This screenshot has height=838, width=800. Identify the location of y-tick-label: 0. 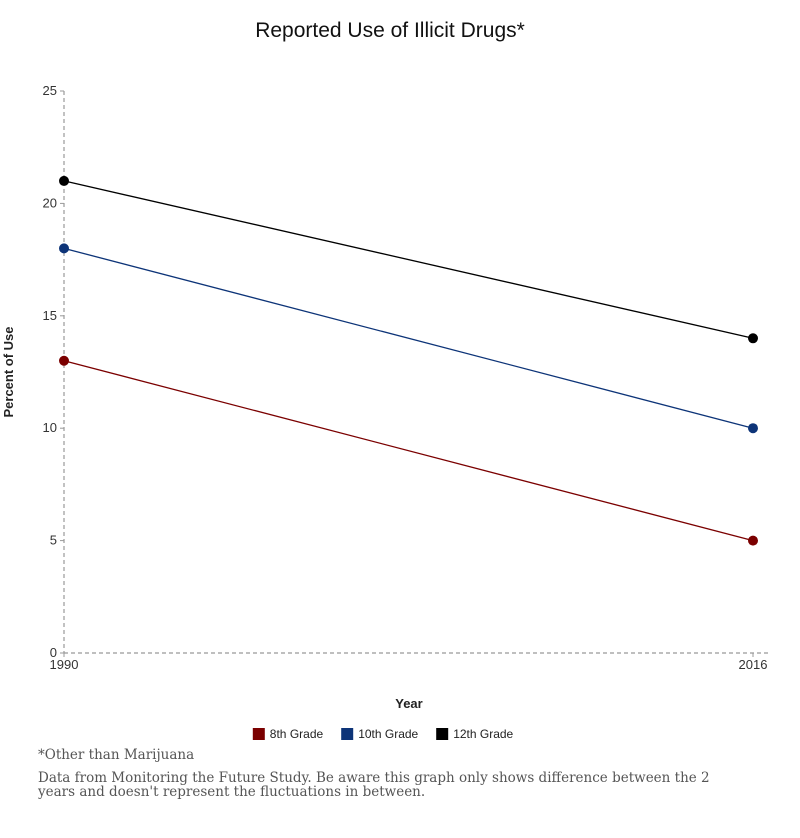
(53, 652).